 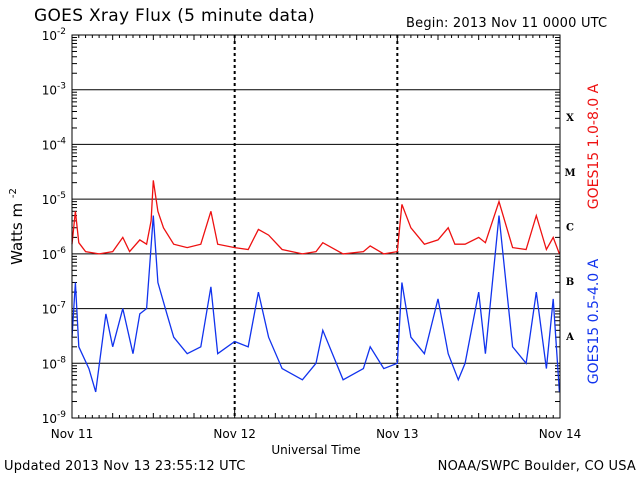 I want to click on x-tick-label: Nov 11, so click(x=72, y=434).